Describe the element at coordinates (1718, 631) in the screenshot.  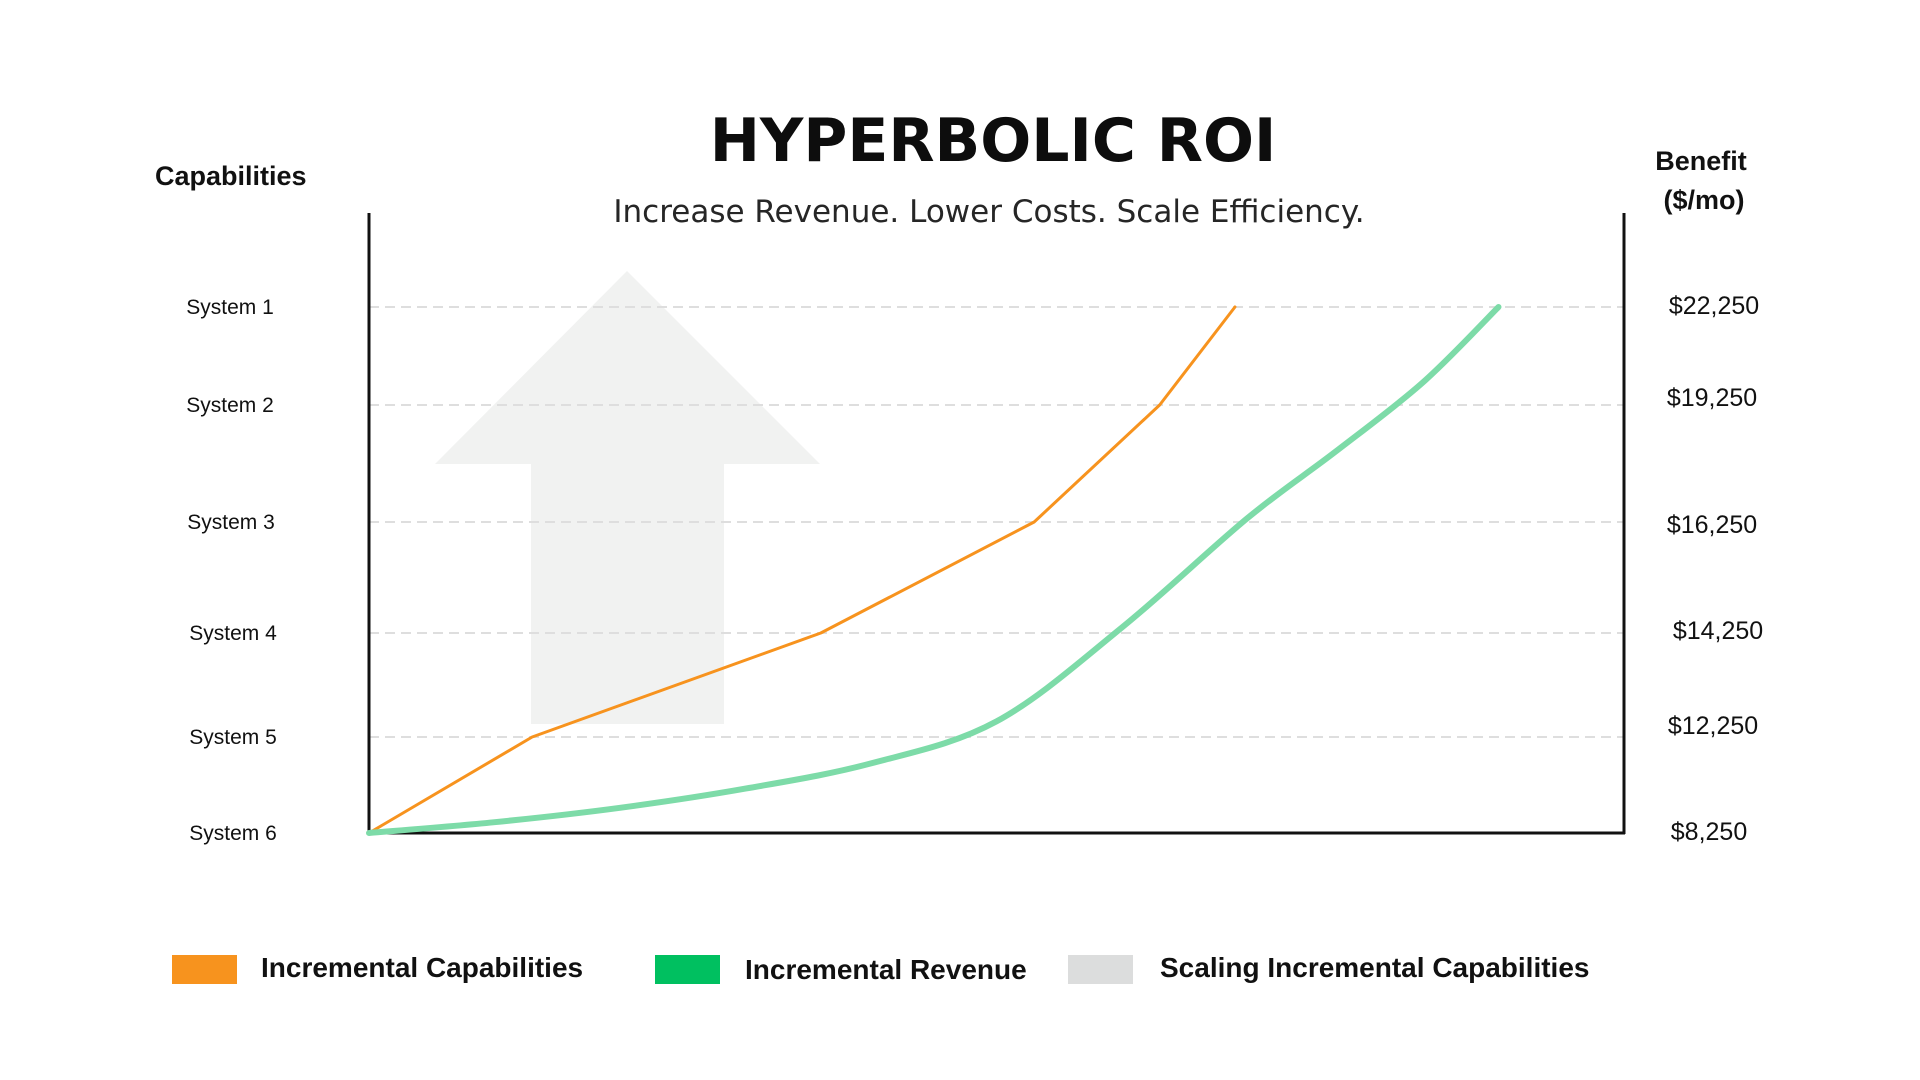
I see `right-tick-label: $14,250` at that location.